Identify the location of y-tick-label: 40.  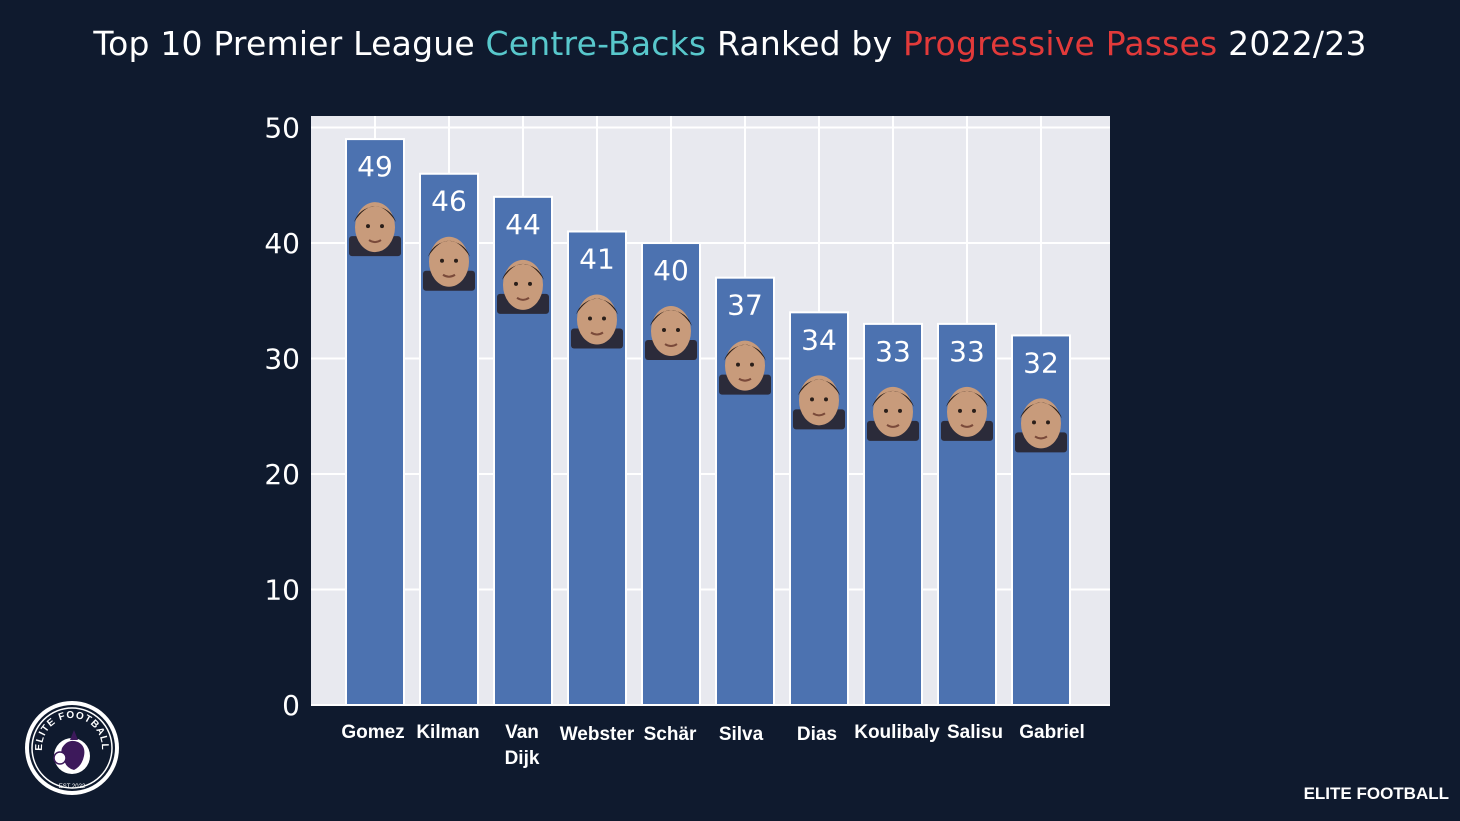
(282, 243).